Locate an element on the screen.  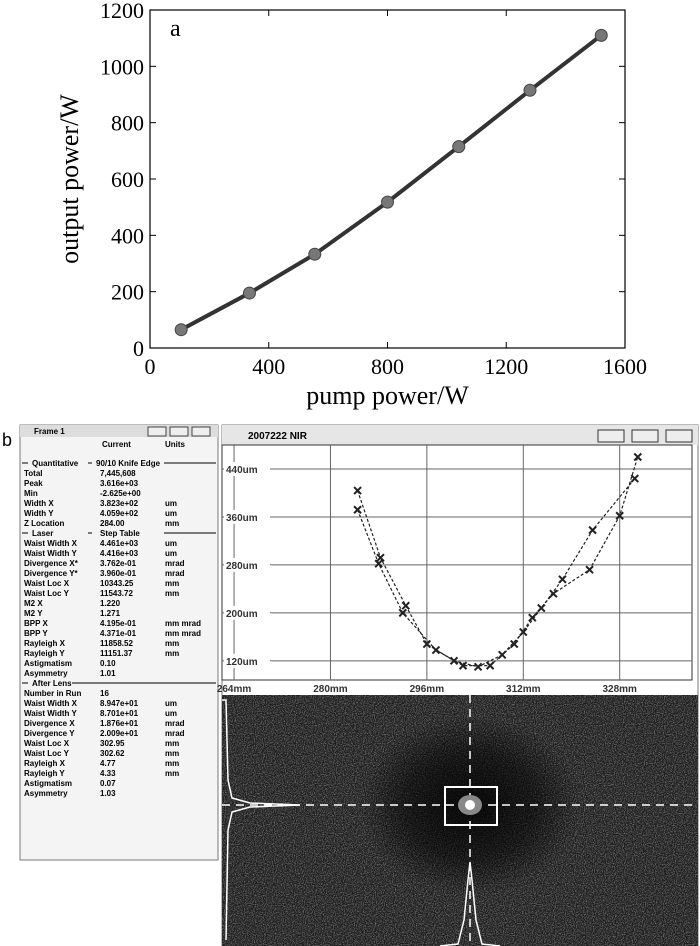
nir-title: 2007222 NIR is located at coordinates (278, 436).